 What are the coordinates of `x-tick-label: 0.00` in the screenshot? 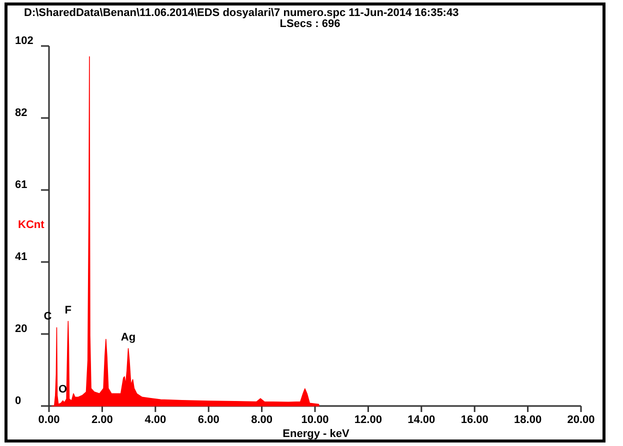 It's located at (49, 420).